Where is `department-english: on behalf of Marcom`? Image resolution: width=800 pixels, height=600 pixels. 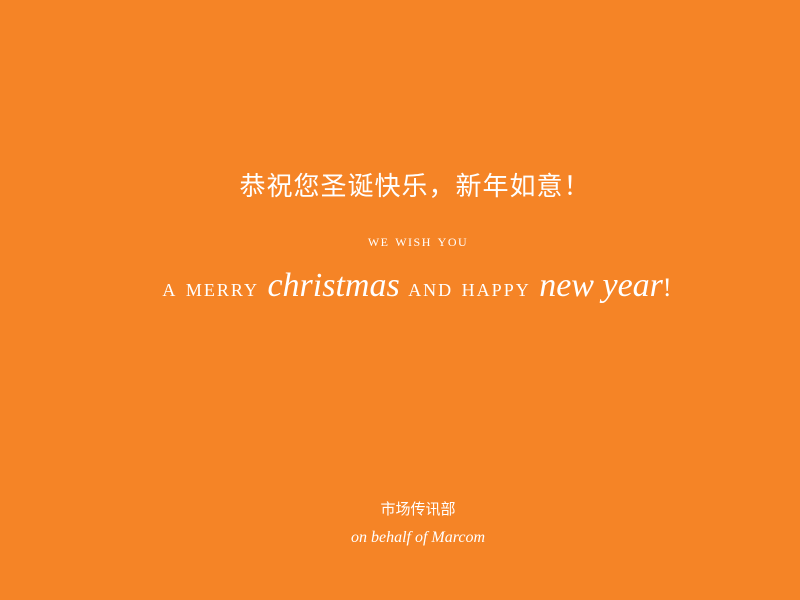
department-english: on behalf of Marcom is located at coordinates (418, 537).